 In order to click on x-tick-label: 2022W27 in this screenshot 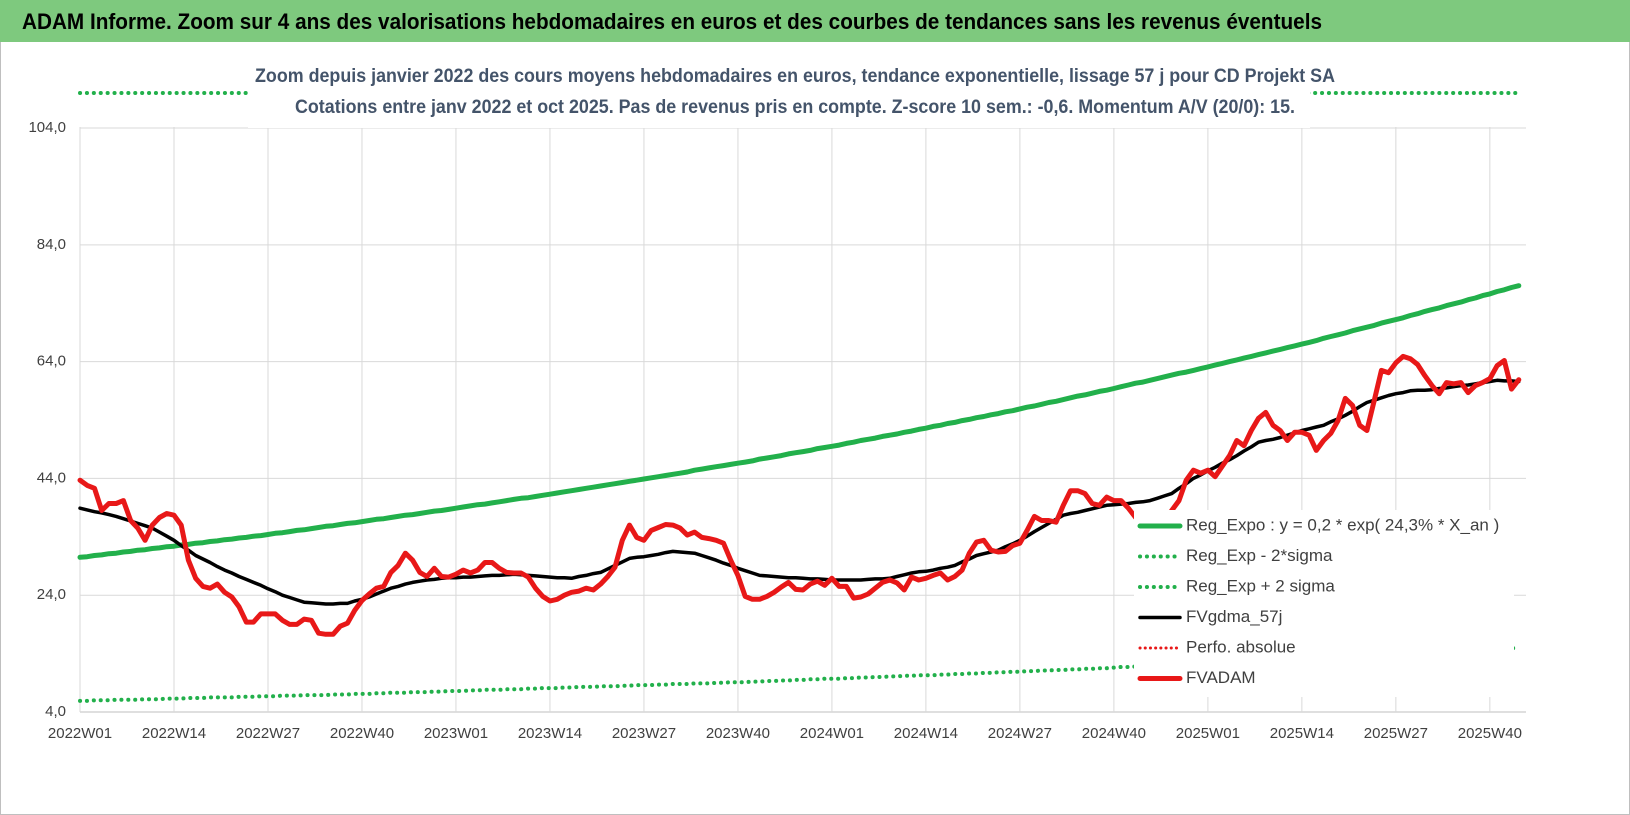, I will do `click(268, 733)`.